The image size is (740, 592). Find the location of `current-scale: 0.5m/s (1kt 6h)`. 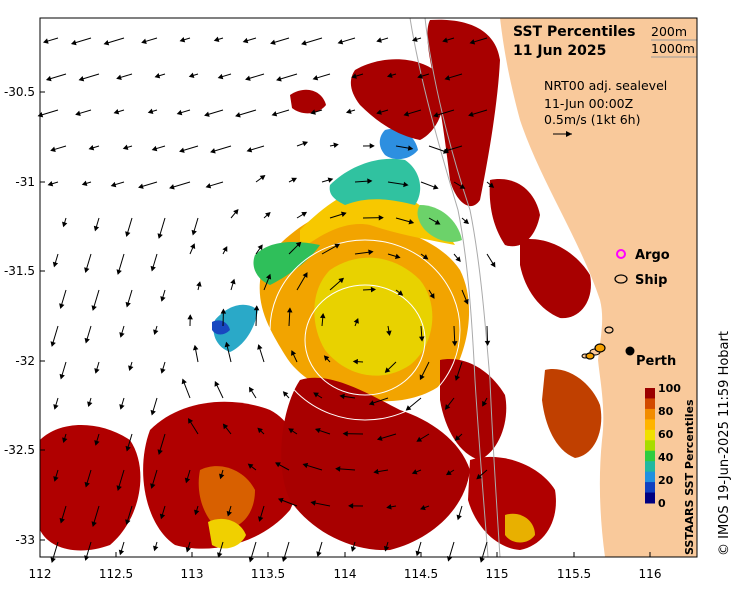

current-scale: 0.5m/s (1kt 6h) is located at coordinates (592, 119).